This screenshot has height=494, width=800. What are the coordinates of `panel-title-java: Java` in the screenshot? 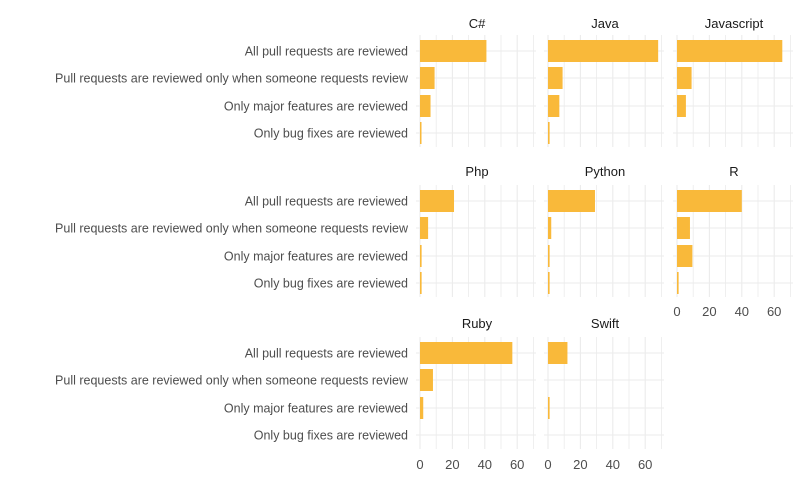 It's located at (605, 23).